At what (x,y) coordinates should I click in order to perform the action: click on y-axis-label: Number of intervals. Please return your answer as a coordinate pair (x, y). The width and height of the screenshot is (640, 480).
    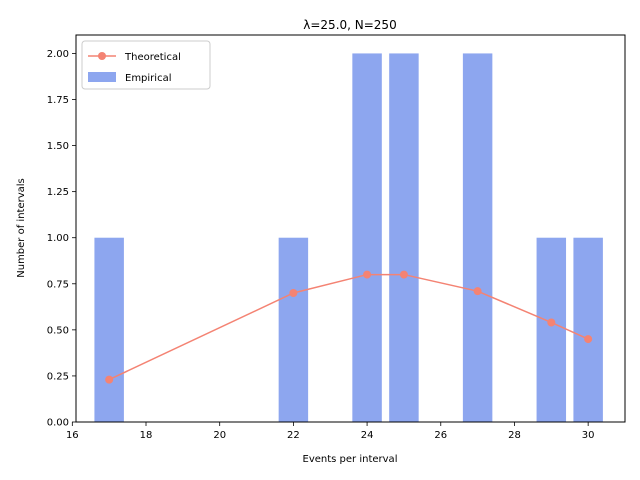
    Looking at the image, I should click on (21, 228).